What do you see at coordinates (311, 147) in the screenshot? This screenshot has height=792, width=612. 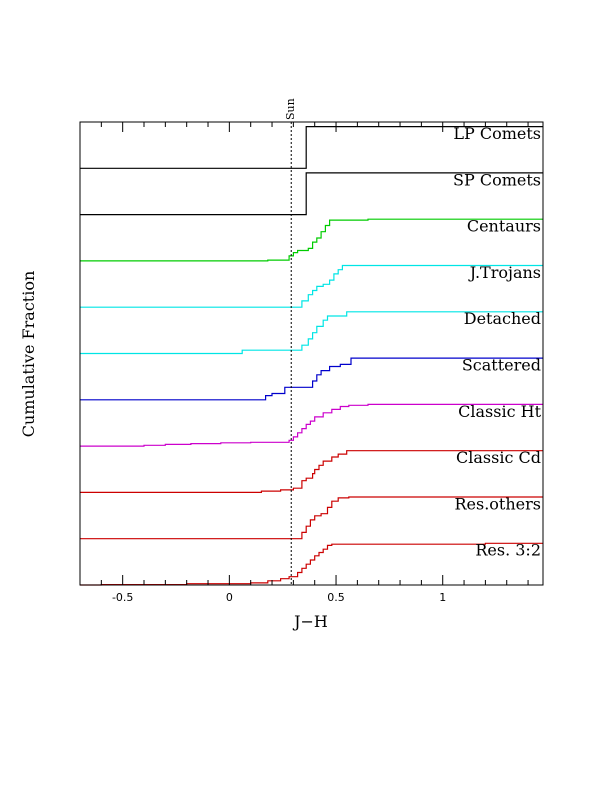 I see `series-line-lp-comets` at bounding box center [311, 147].